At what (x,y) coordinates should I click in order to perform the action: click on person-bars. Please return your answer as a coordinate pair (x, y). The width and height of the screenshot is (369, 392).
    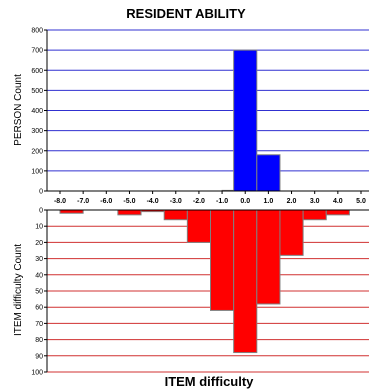
    Looking at the image, I should click on (251, 120).